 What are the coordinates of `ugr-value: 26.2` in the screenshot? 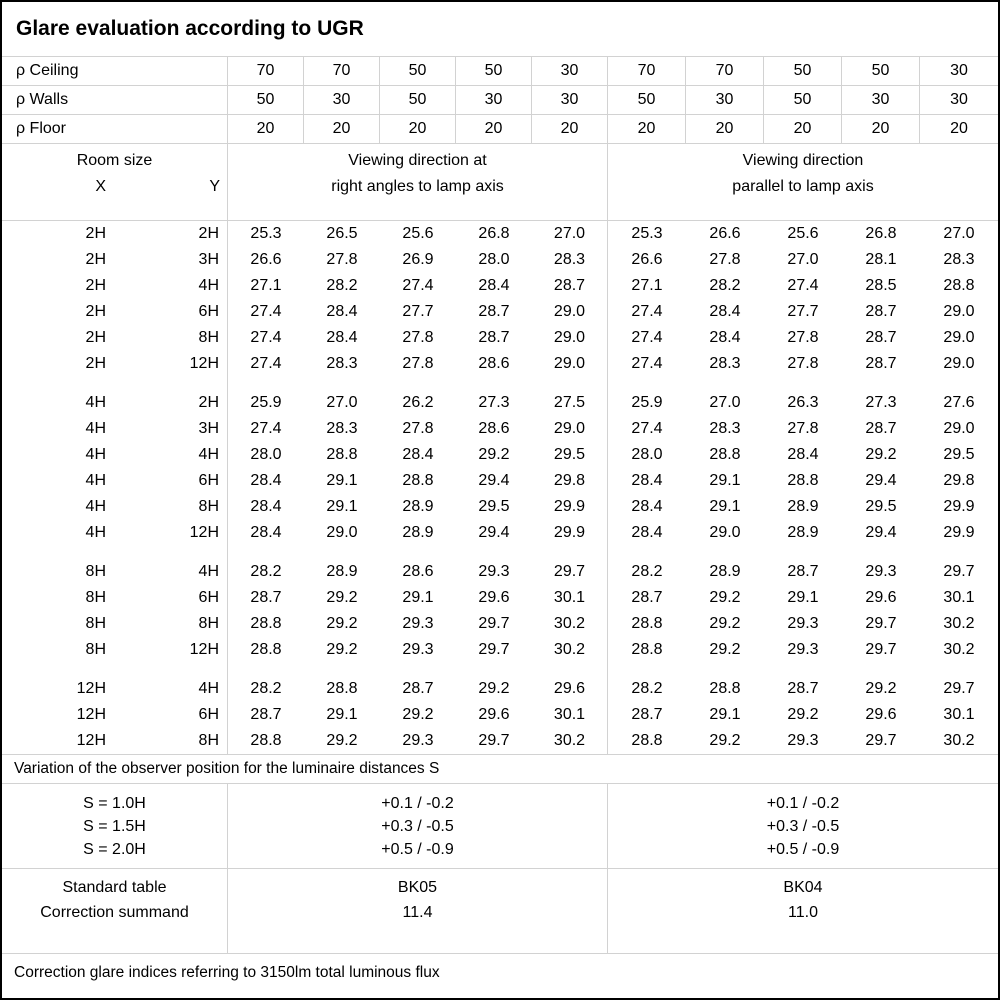 It's located at (418, 402).